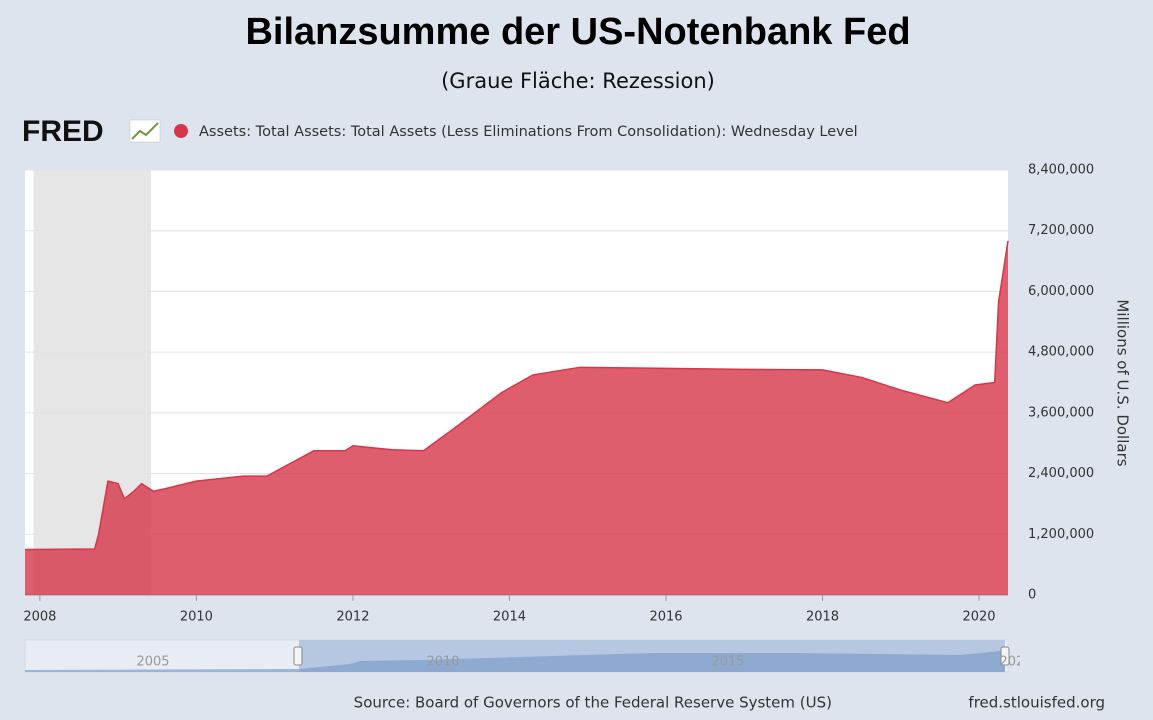 The width and height of the screenshot is (1153, 720). Describe the element at coordinates (665, 617) in the screenshot. I see `x-tick-label: 2016` at that location.